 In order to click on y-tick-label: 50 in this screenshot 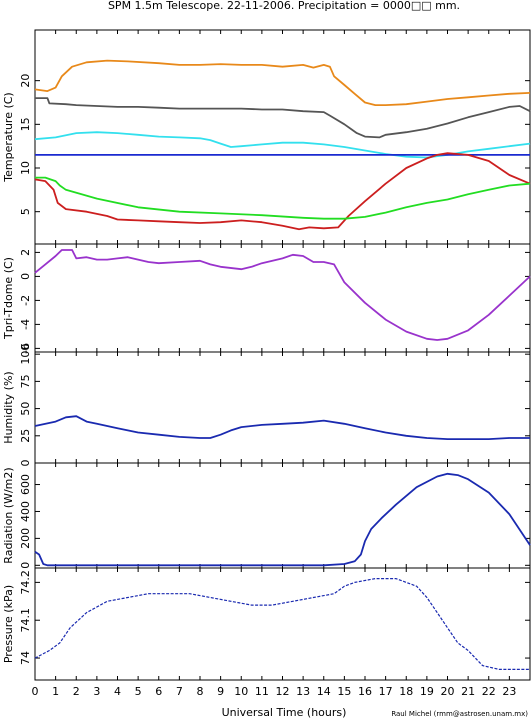, I will do `click(25, 409)`.